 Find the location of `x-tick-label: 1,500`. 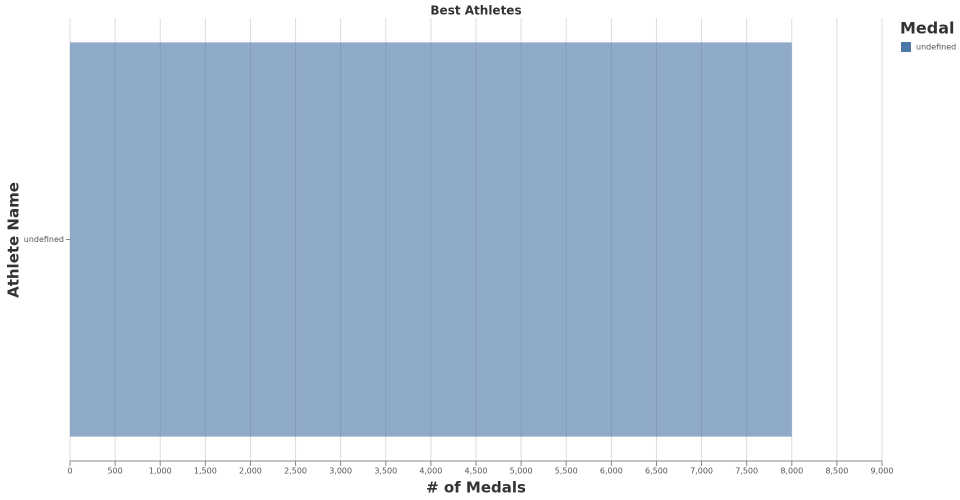

x-tick-label: 1,500 is located at coordinates (205, 471).